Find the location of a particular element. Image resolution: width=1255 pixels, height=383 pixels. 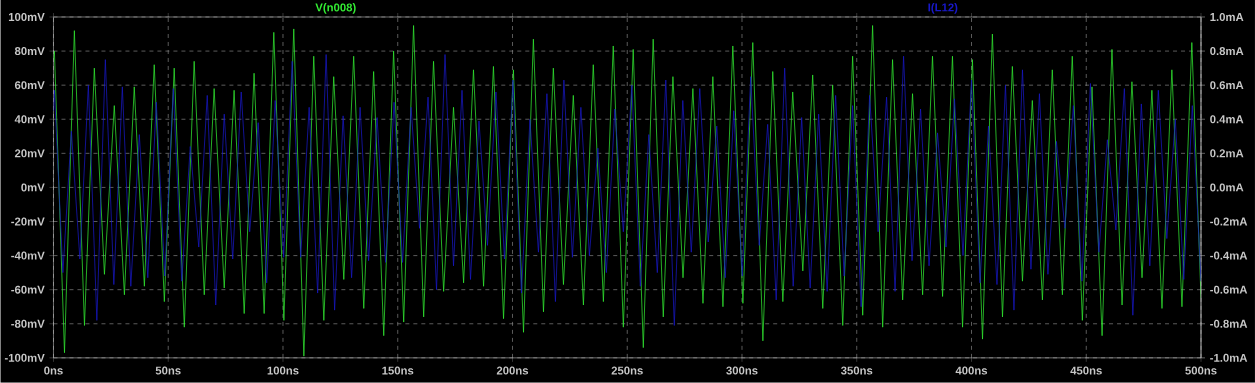

y2-tick-label: 1.0mA is located at coordinates (1227, 17).